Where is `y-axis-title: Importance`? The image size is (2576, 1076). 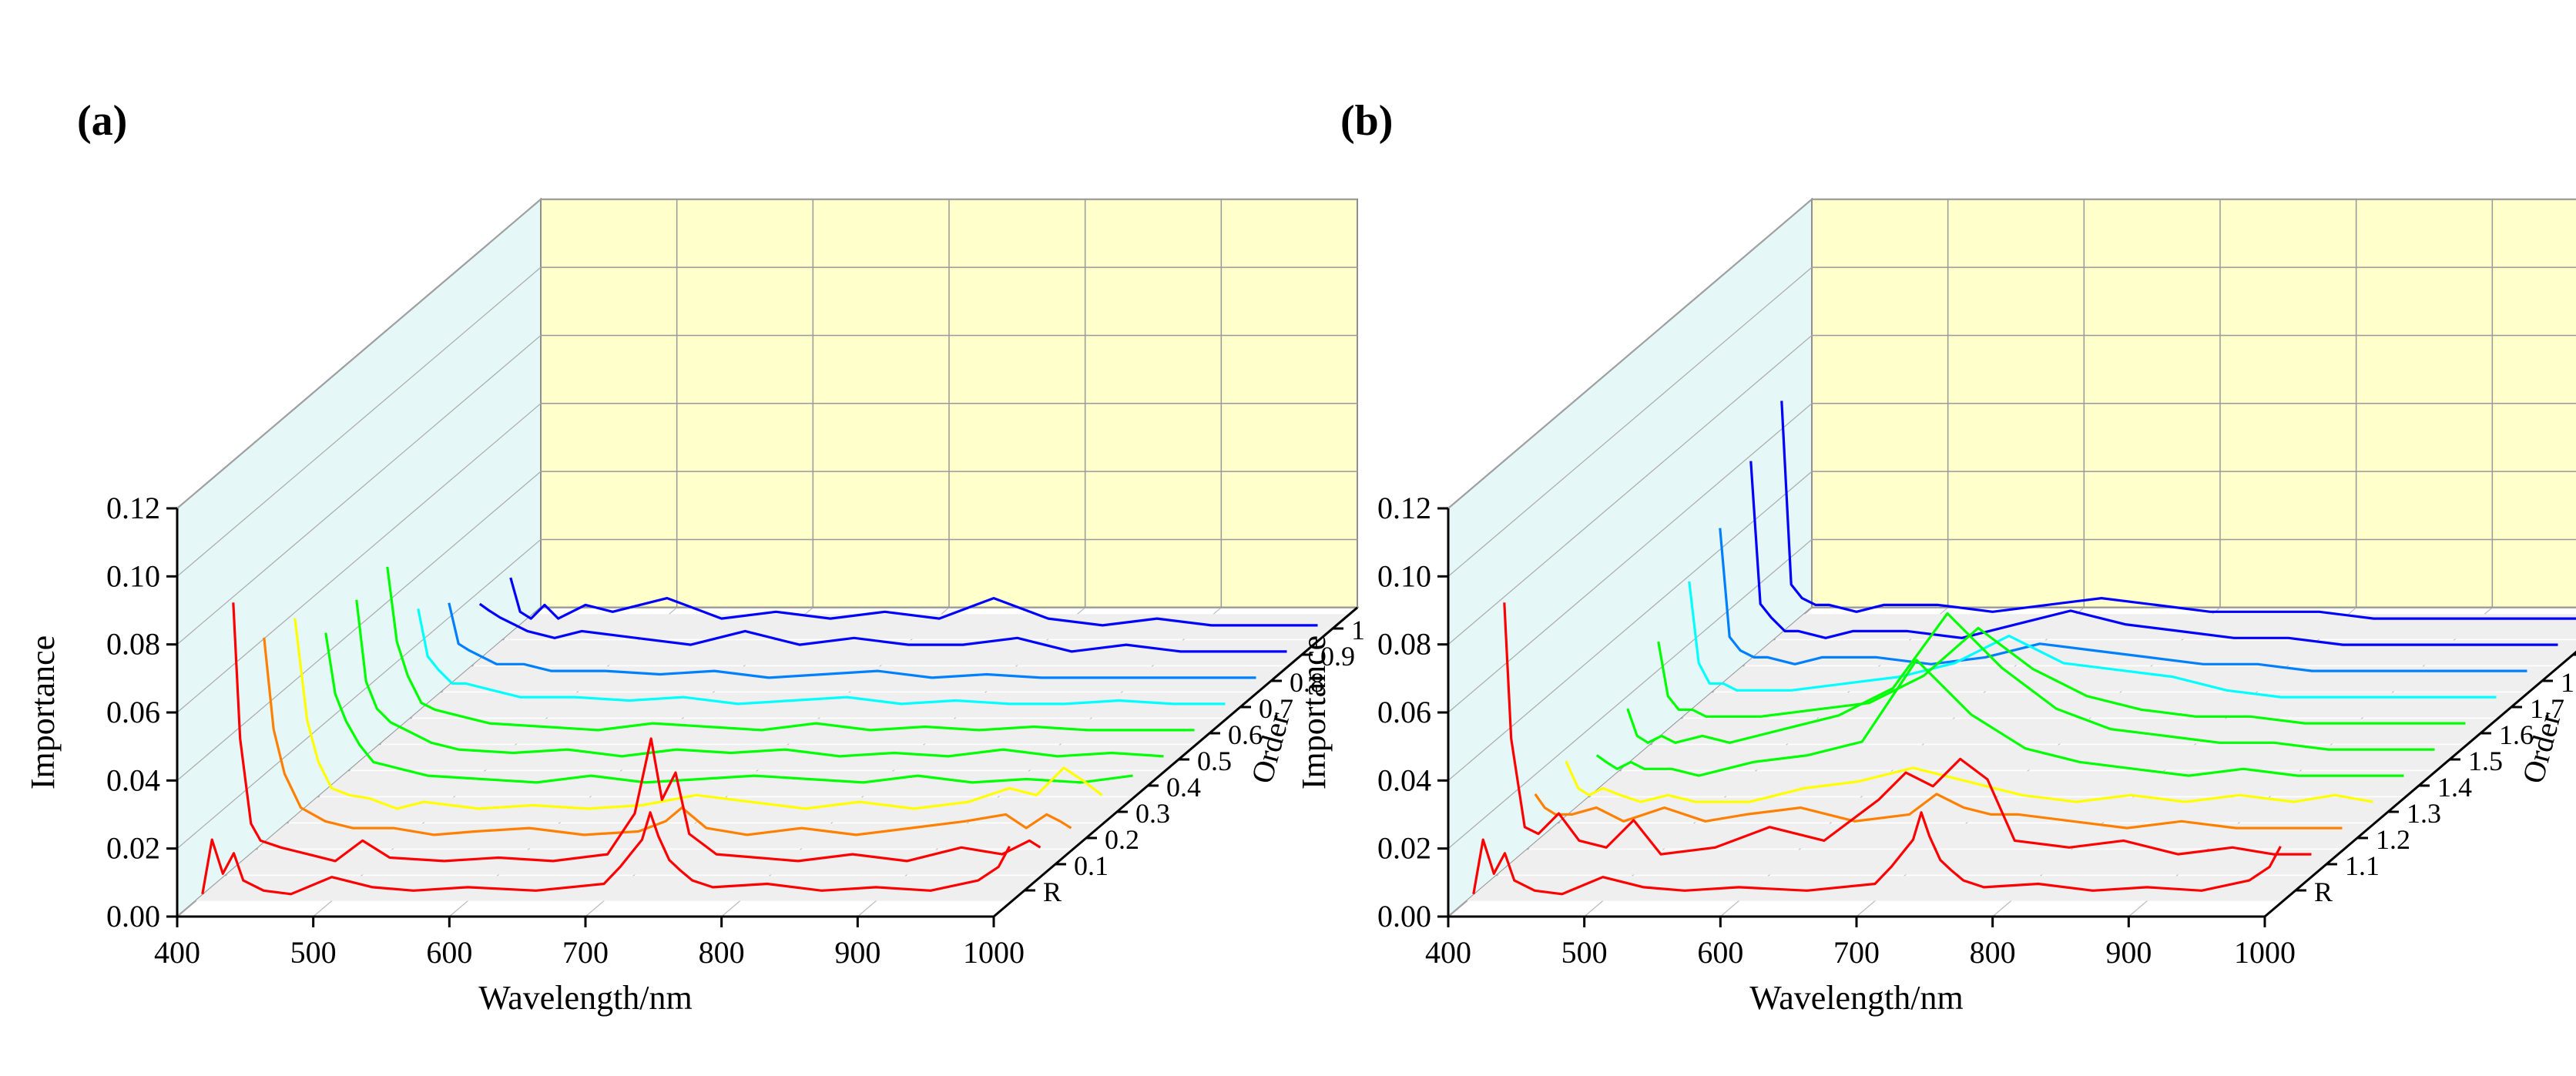
y-axis-title: Importance is located at coordinates (43, 712).